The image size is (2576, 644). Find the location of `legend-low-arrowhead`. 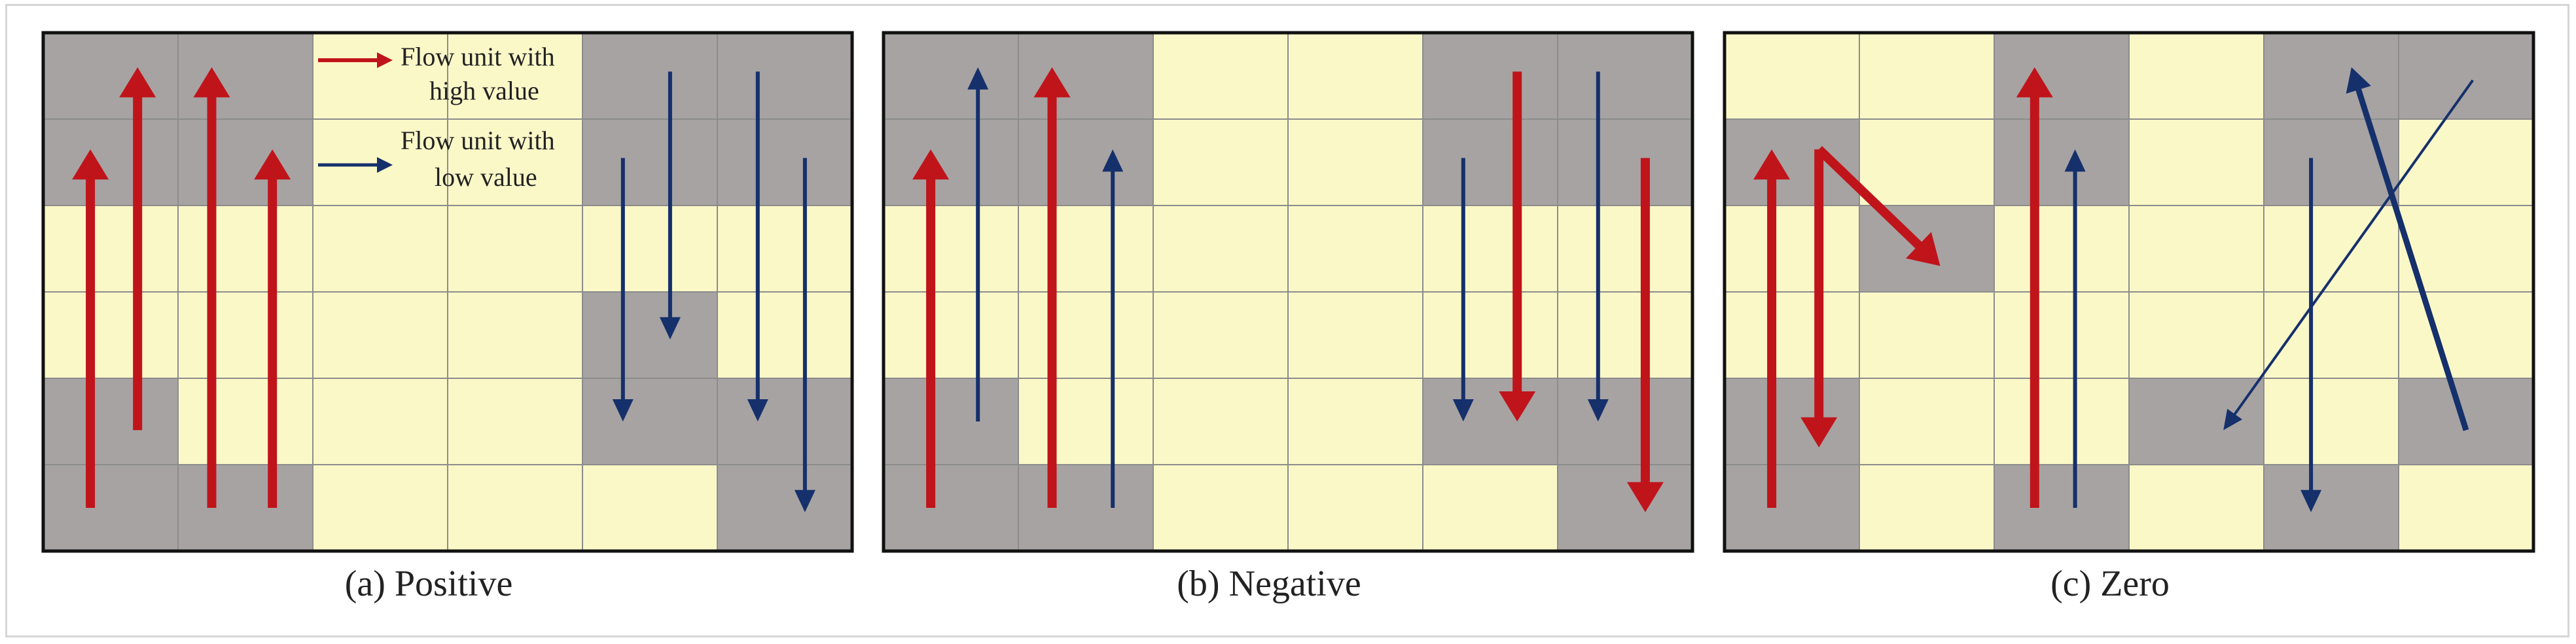

legend-low-arrowhead is located at coordinates (385, 165).